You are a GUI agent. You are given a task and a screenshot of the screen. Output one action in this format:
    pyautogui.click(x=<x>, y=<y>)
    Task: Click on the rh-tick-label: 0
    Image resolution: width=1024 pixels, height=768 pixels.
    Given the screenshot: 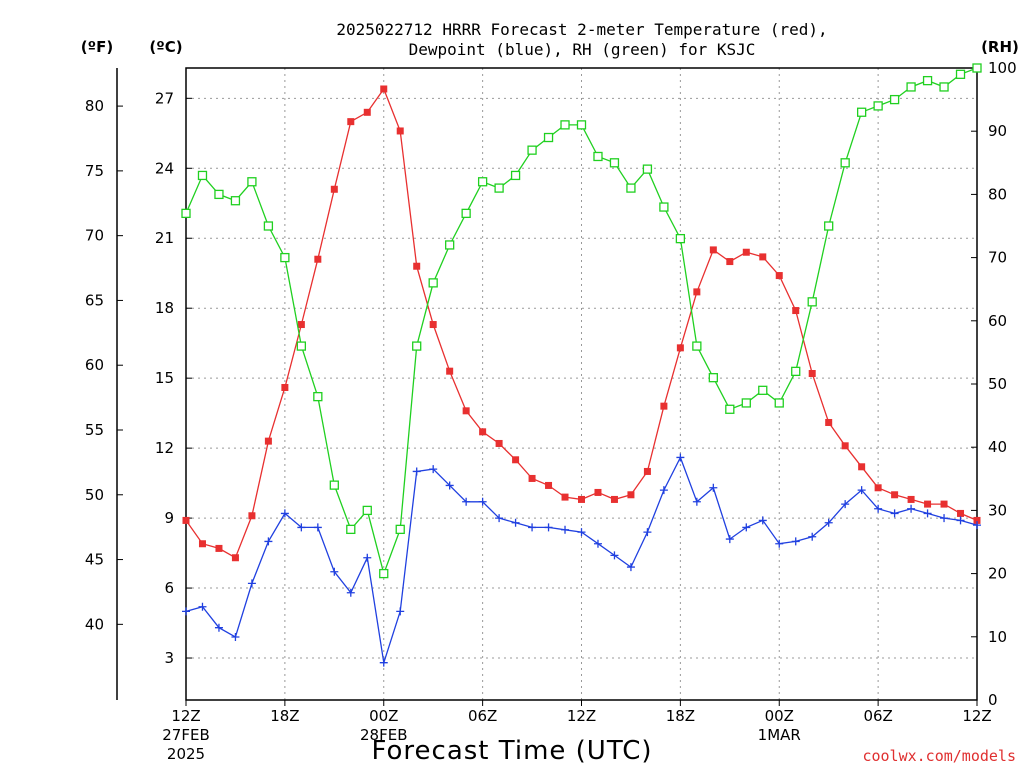 What is the action you would take?
    pyautogui.click(x=993, y=700)
    